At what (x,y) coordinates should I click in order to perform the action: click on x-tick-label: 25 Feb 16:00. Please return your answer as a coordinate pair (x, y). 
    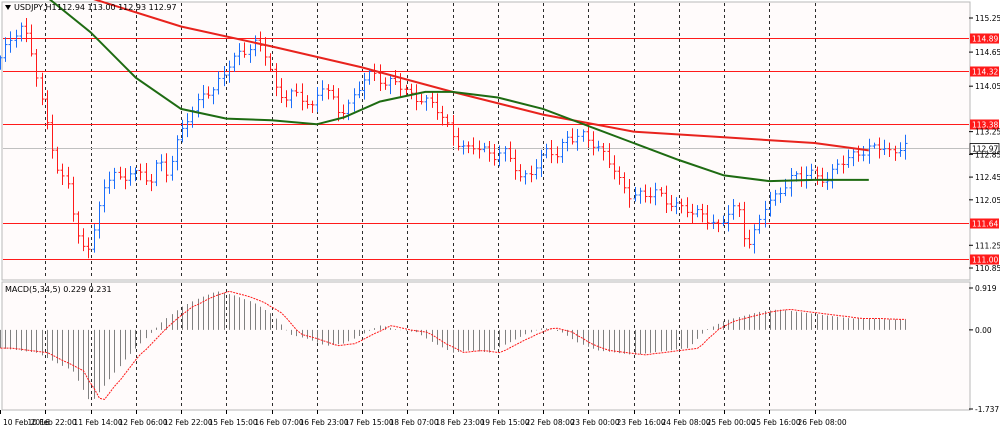
    Looking at the image, I should click on (776, 422).